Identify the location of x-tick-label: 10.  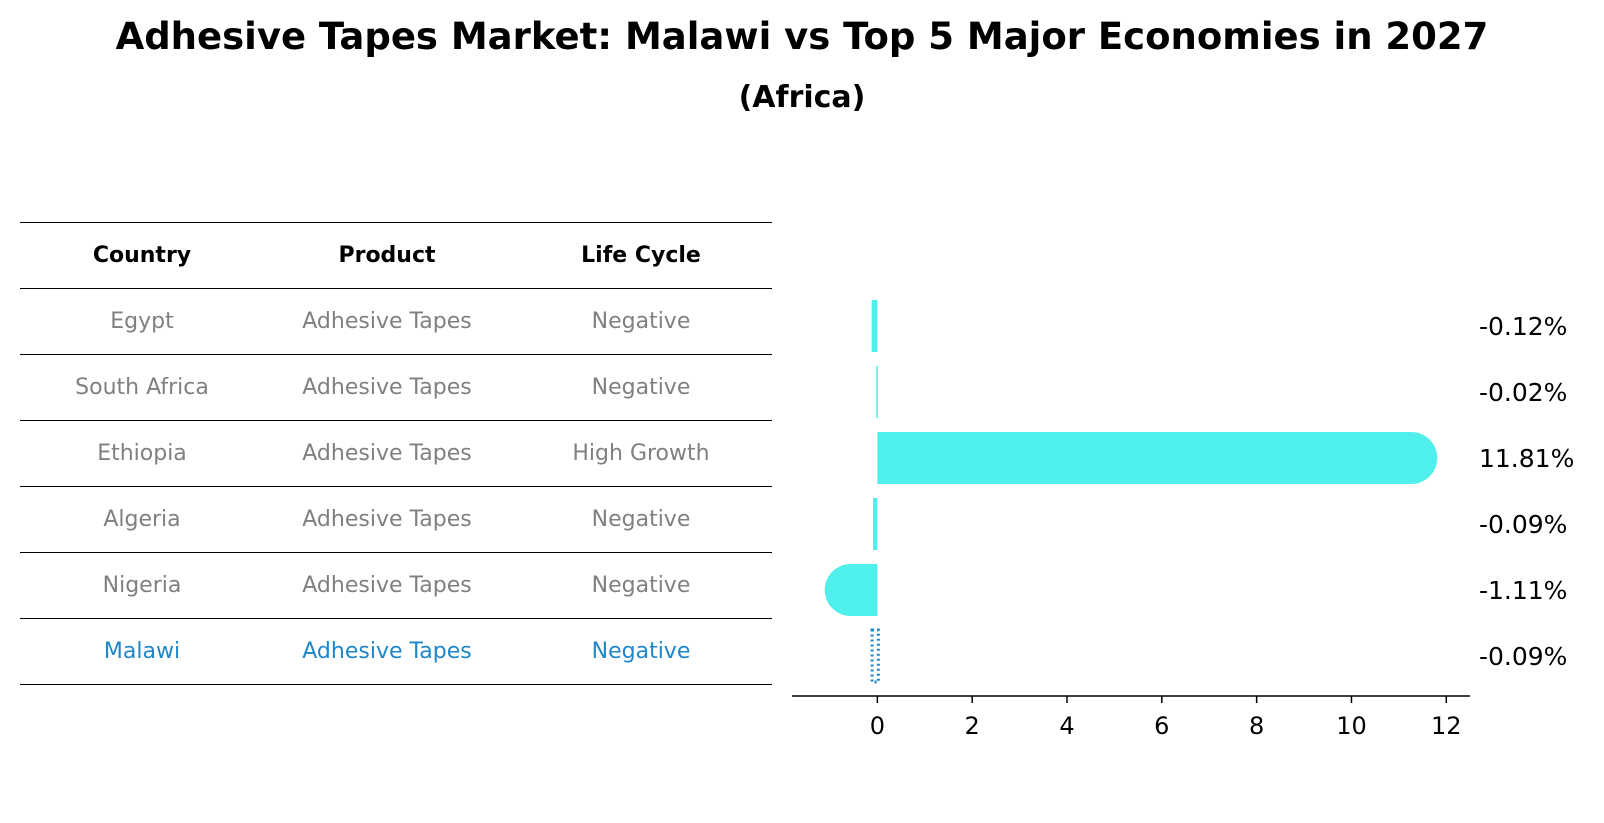
(1351, 726).